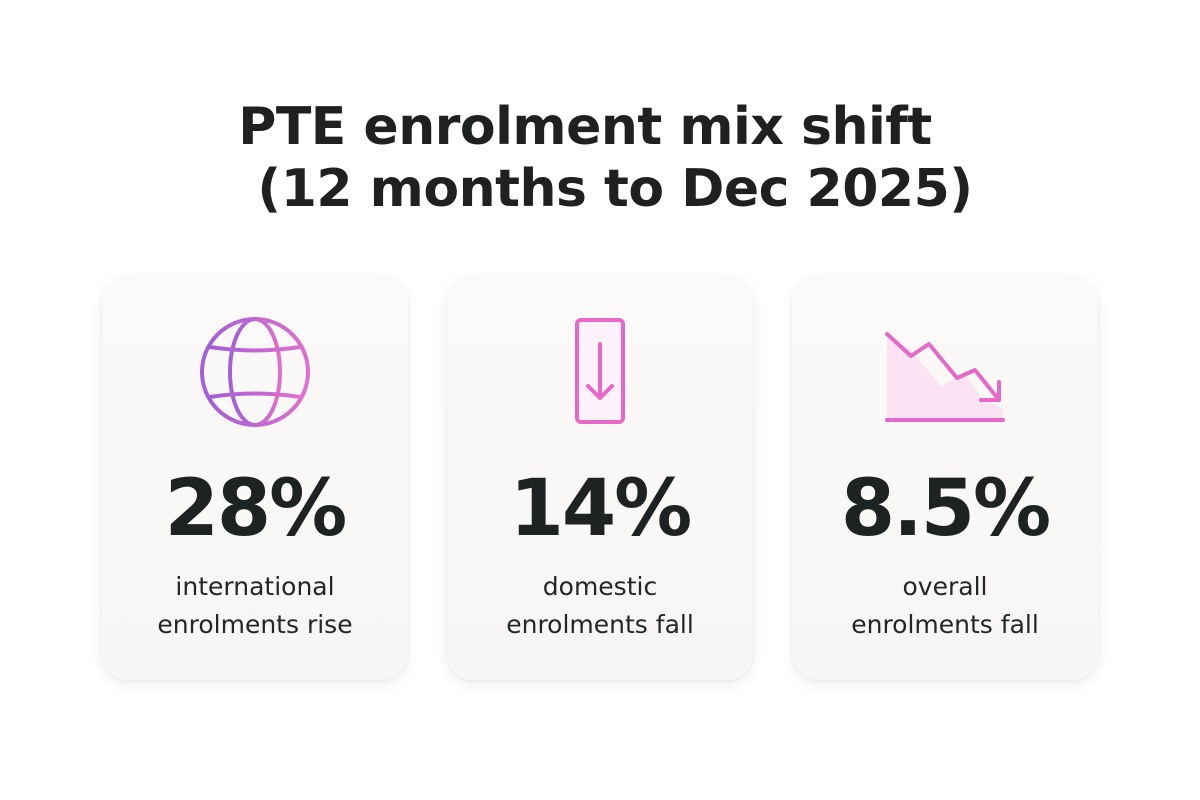 This screenshot has width=1200, height=800. I want to click on trending-down-icon, so click(945, 372).